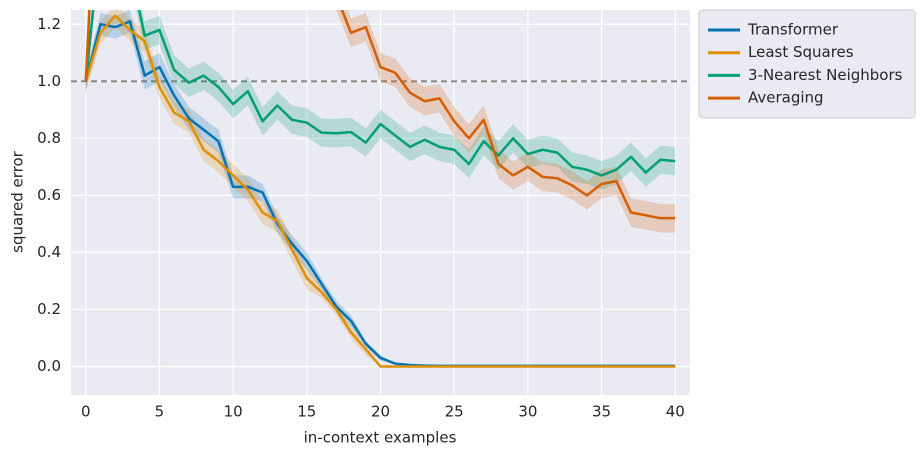 The height and width of the screenshot is (460, 921). Describe the element at coordinates (49, 24) in the screenshot. I see `y-tick-label: 1.2` at that location.